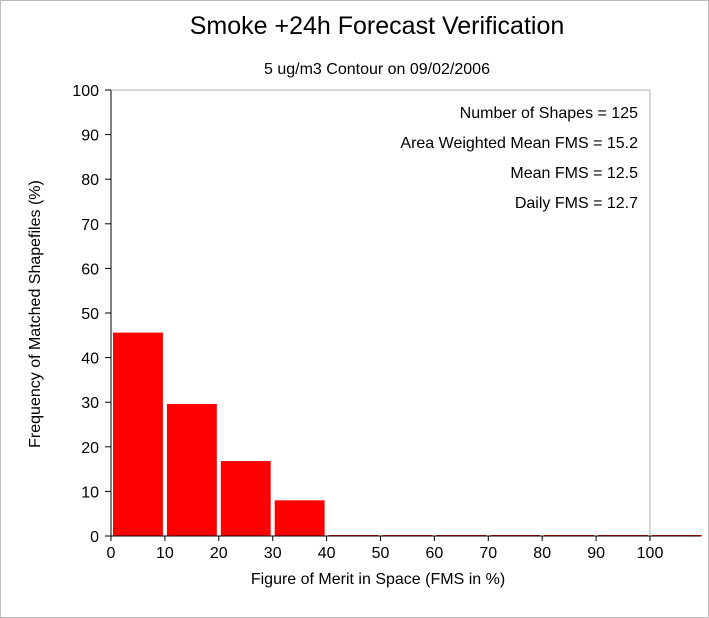 The width and height of the screenshot is (709, 618). I want to click on y-tick-label: 30, so click(90, 403).